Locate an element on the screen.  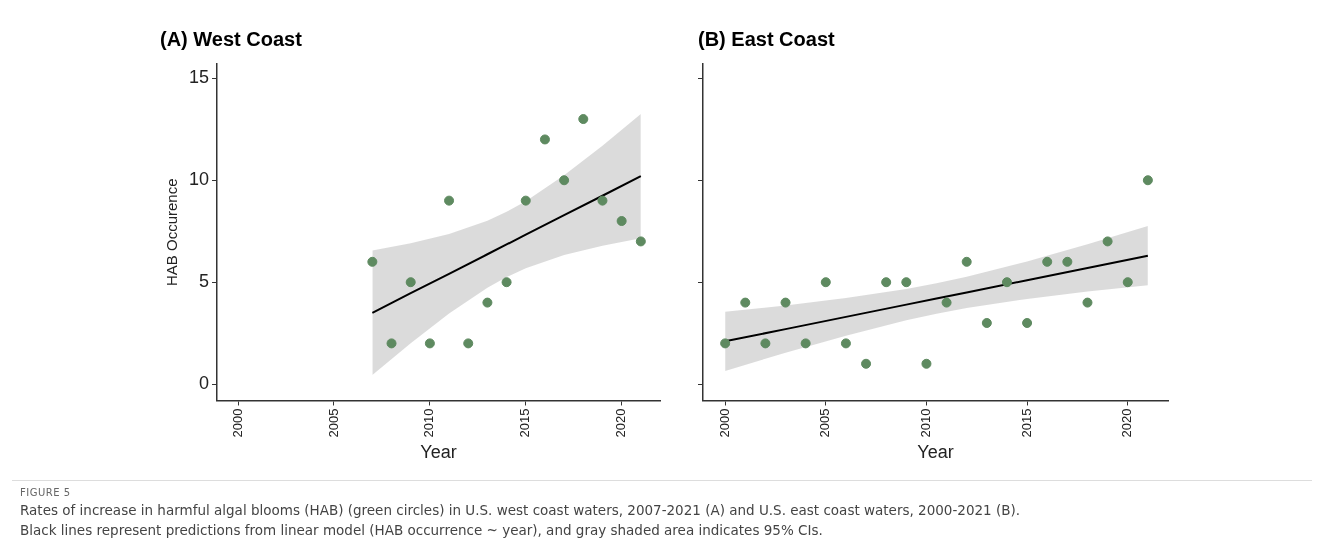
caption: FIGURE 5 is located at coordinates (46, 493).